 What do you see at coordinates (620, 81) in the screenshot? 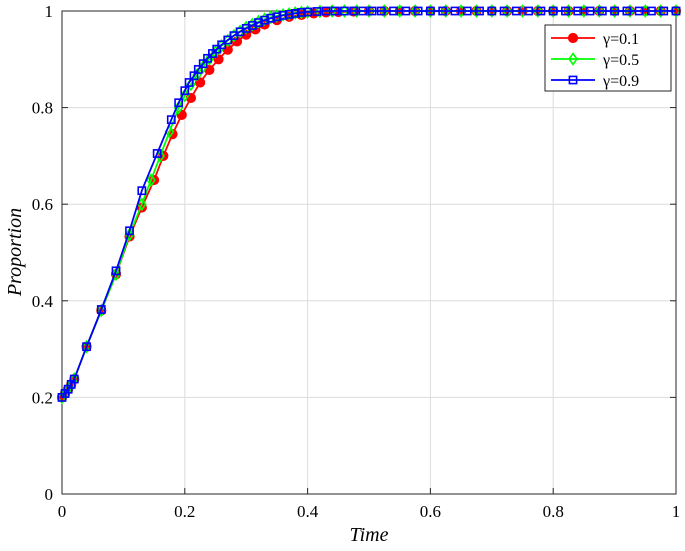
I see `legend-label: γ=0.9` at bounding box center [620, 81].